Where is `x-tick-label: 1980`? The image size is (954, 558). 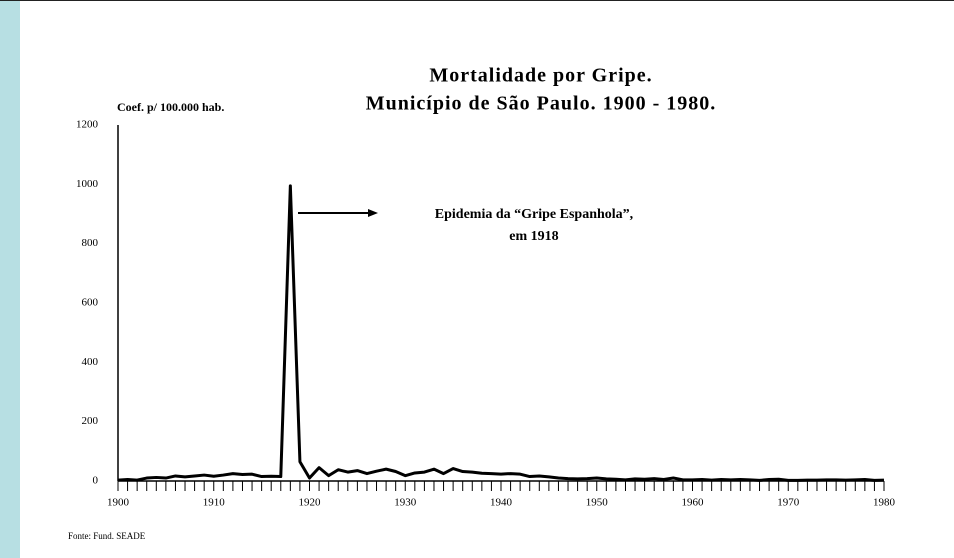 x-tick-label: 1980 is located at coordinates (884, 503).